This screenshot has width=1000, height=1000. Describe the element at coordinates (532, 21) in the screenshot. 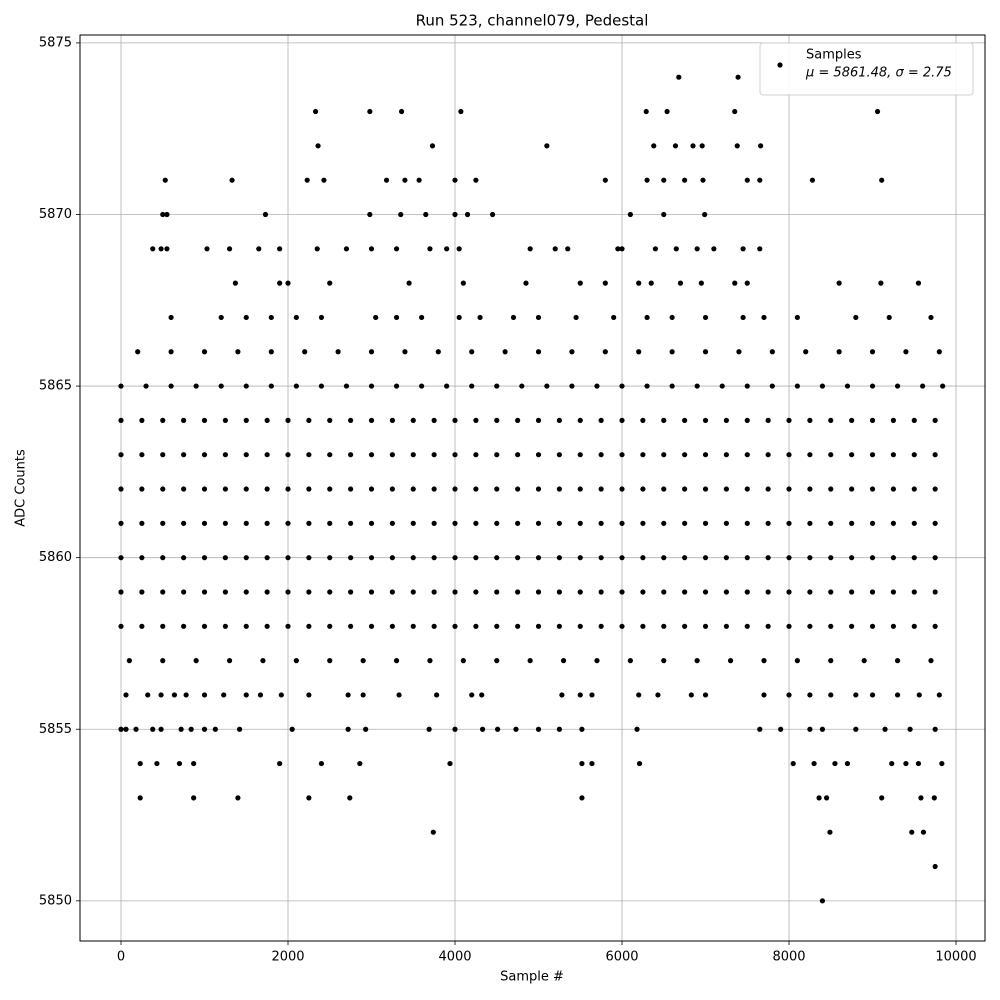

I see `chart-title: Run 523, channel079, Pedestal` at that location.